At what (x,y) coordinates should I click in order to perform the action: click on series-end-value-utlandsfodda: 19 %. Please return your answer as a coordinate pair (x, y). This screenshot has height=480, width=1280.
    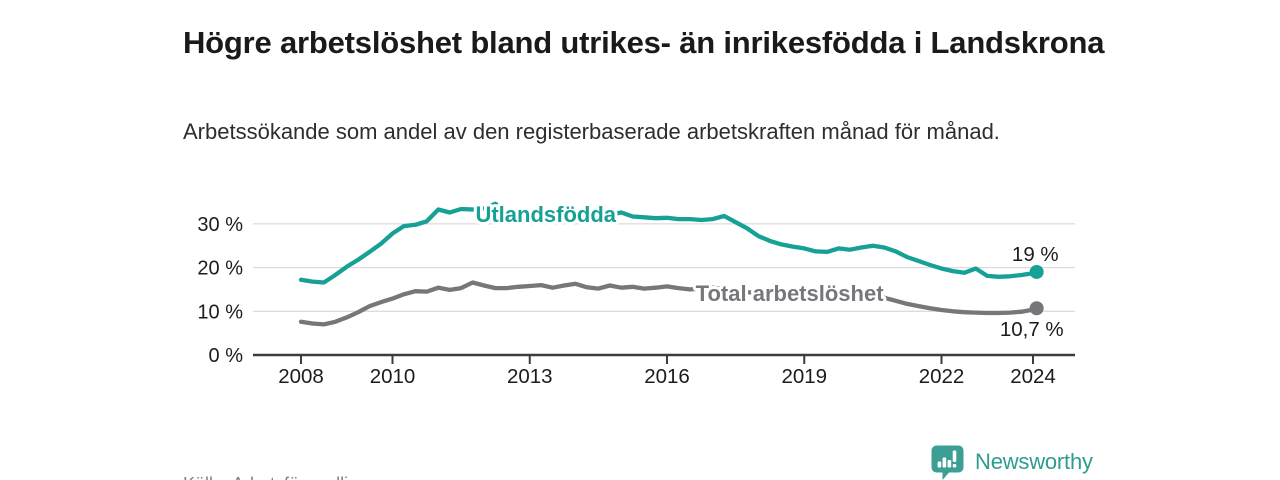
    Looking at the image, I should click on (1035, 254).